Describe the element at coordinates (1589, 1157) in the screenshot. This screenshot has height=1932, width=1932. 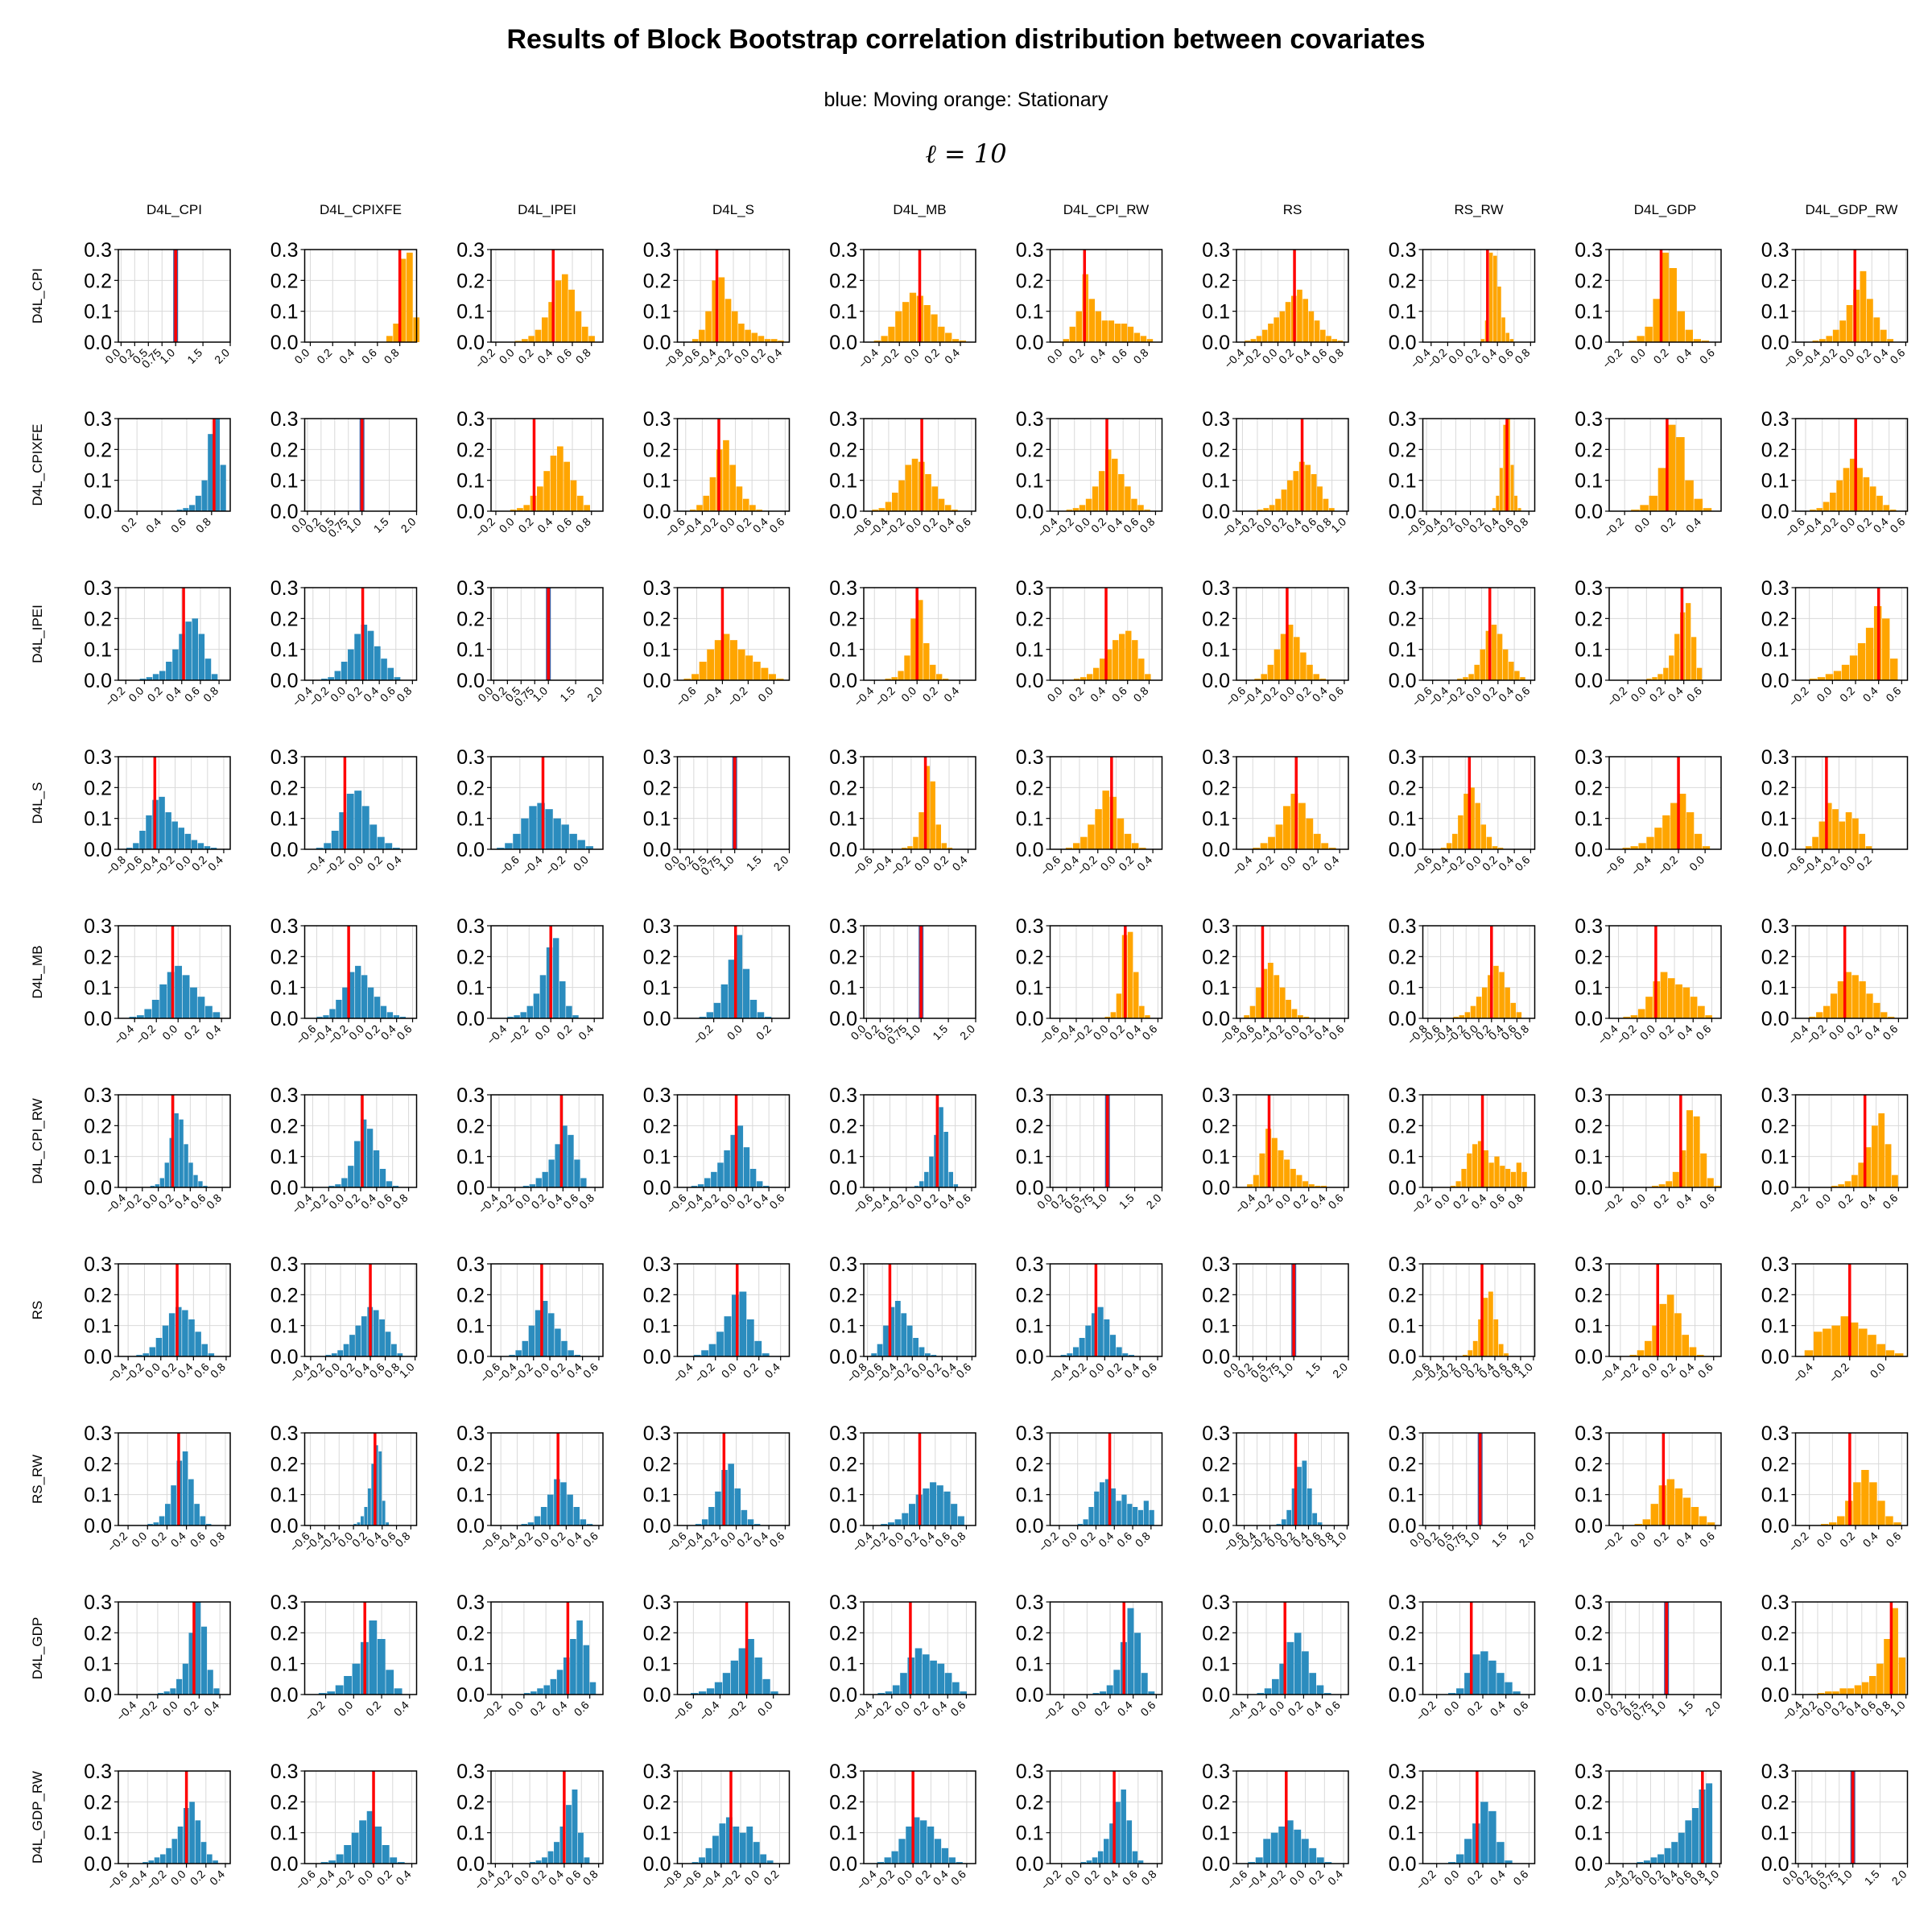
I see `panel-d4l_cpi_rw-d4l_gdp-ytick-label: 0.1` at that location.